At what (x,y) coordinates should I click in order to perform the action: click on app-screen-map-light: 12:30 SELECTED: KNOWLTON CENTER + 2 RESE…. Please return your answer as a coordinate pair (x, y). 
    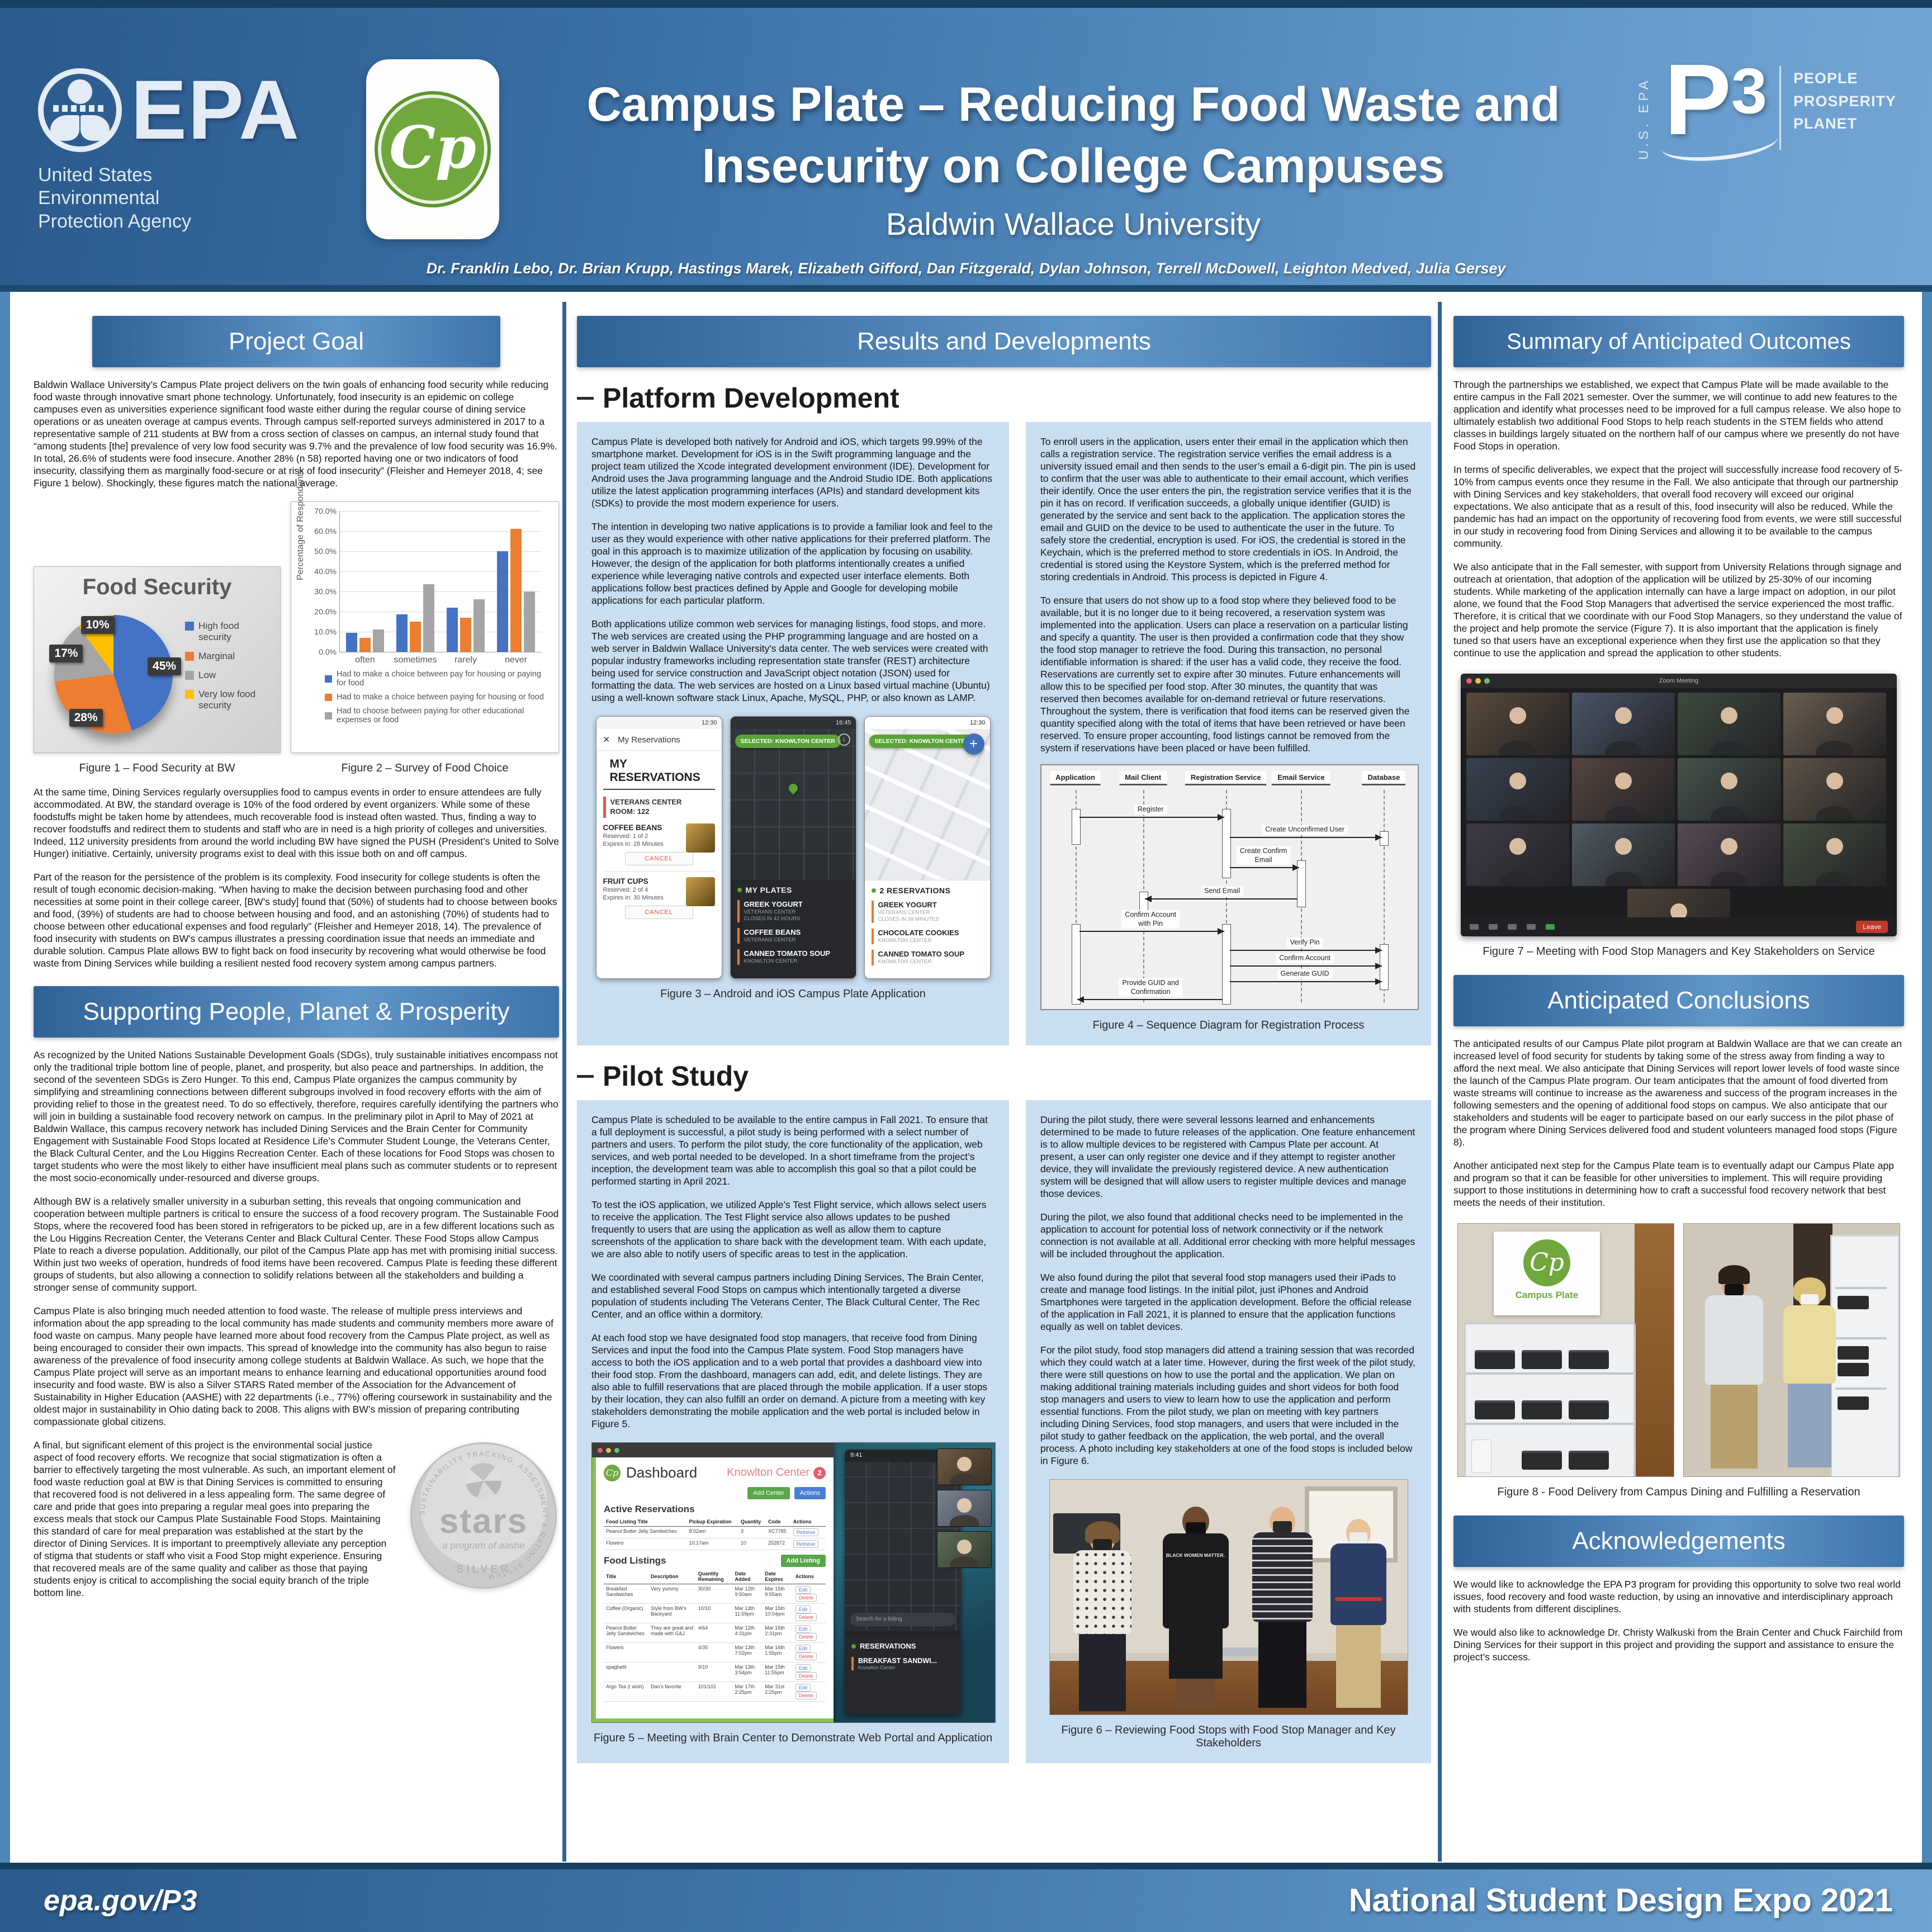
    Looking at the image, I should click on (927, 847).